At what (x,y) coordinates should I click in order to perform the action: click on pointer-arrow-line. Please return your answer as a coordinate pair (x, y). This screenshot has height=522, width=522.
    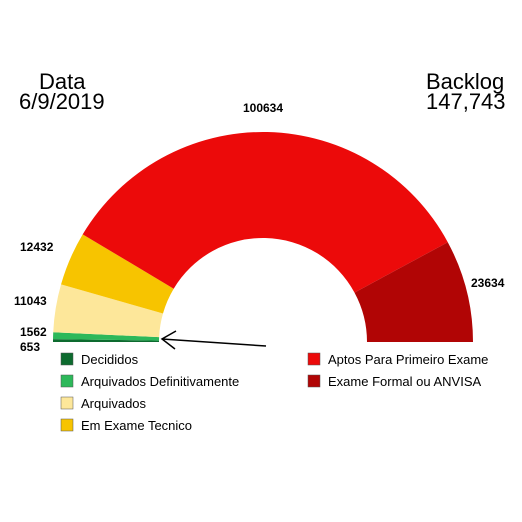
    Looking at the image, I should click on (214, 342).